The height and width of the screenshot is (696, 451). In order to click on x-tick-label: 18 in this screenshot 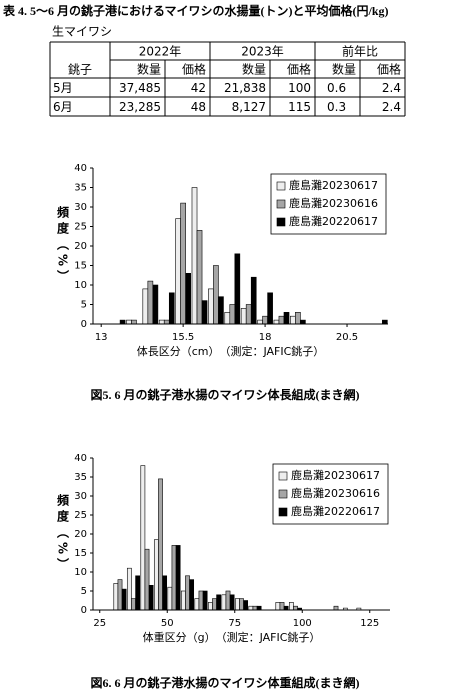, I will do `click(265, 337)`.